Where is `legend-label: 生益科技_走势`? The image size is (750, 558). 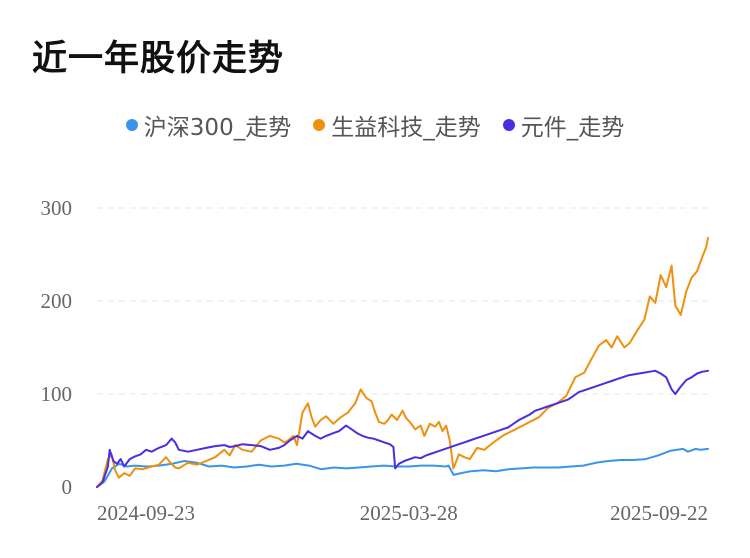
legend-label: 生益科技_走势 is located at coordinates (406, 128).